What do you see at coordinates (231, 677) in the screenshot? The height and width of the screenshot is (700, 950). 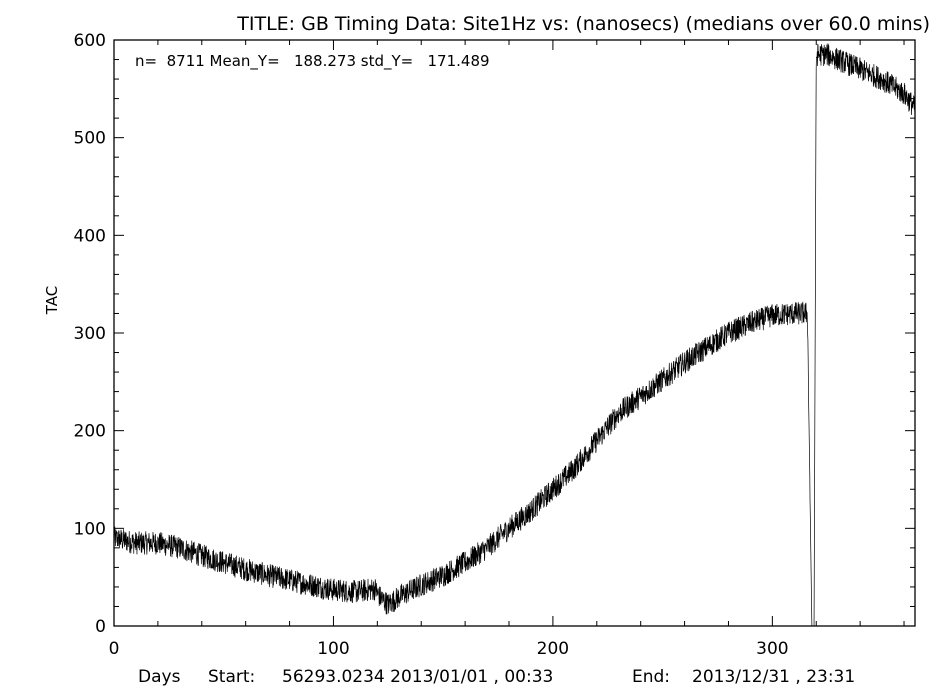 I see `footer-start-label: Start:` at bounding box center [231, 677].